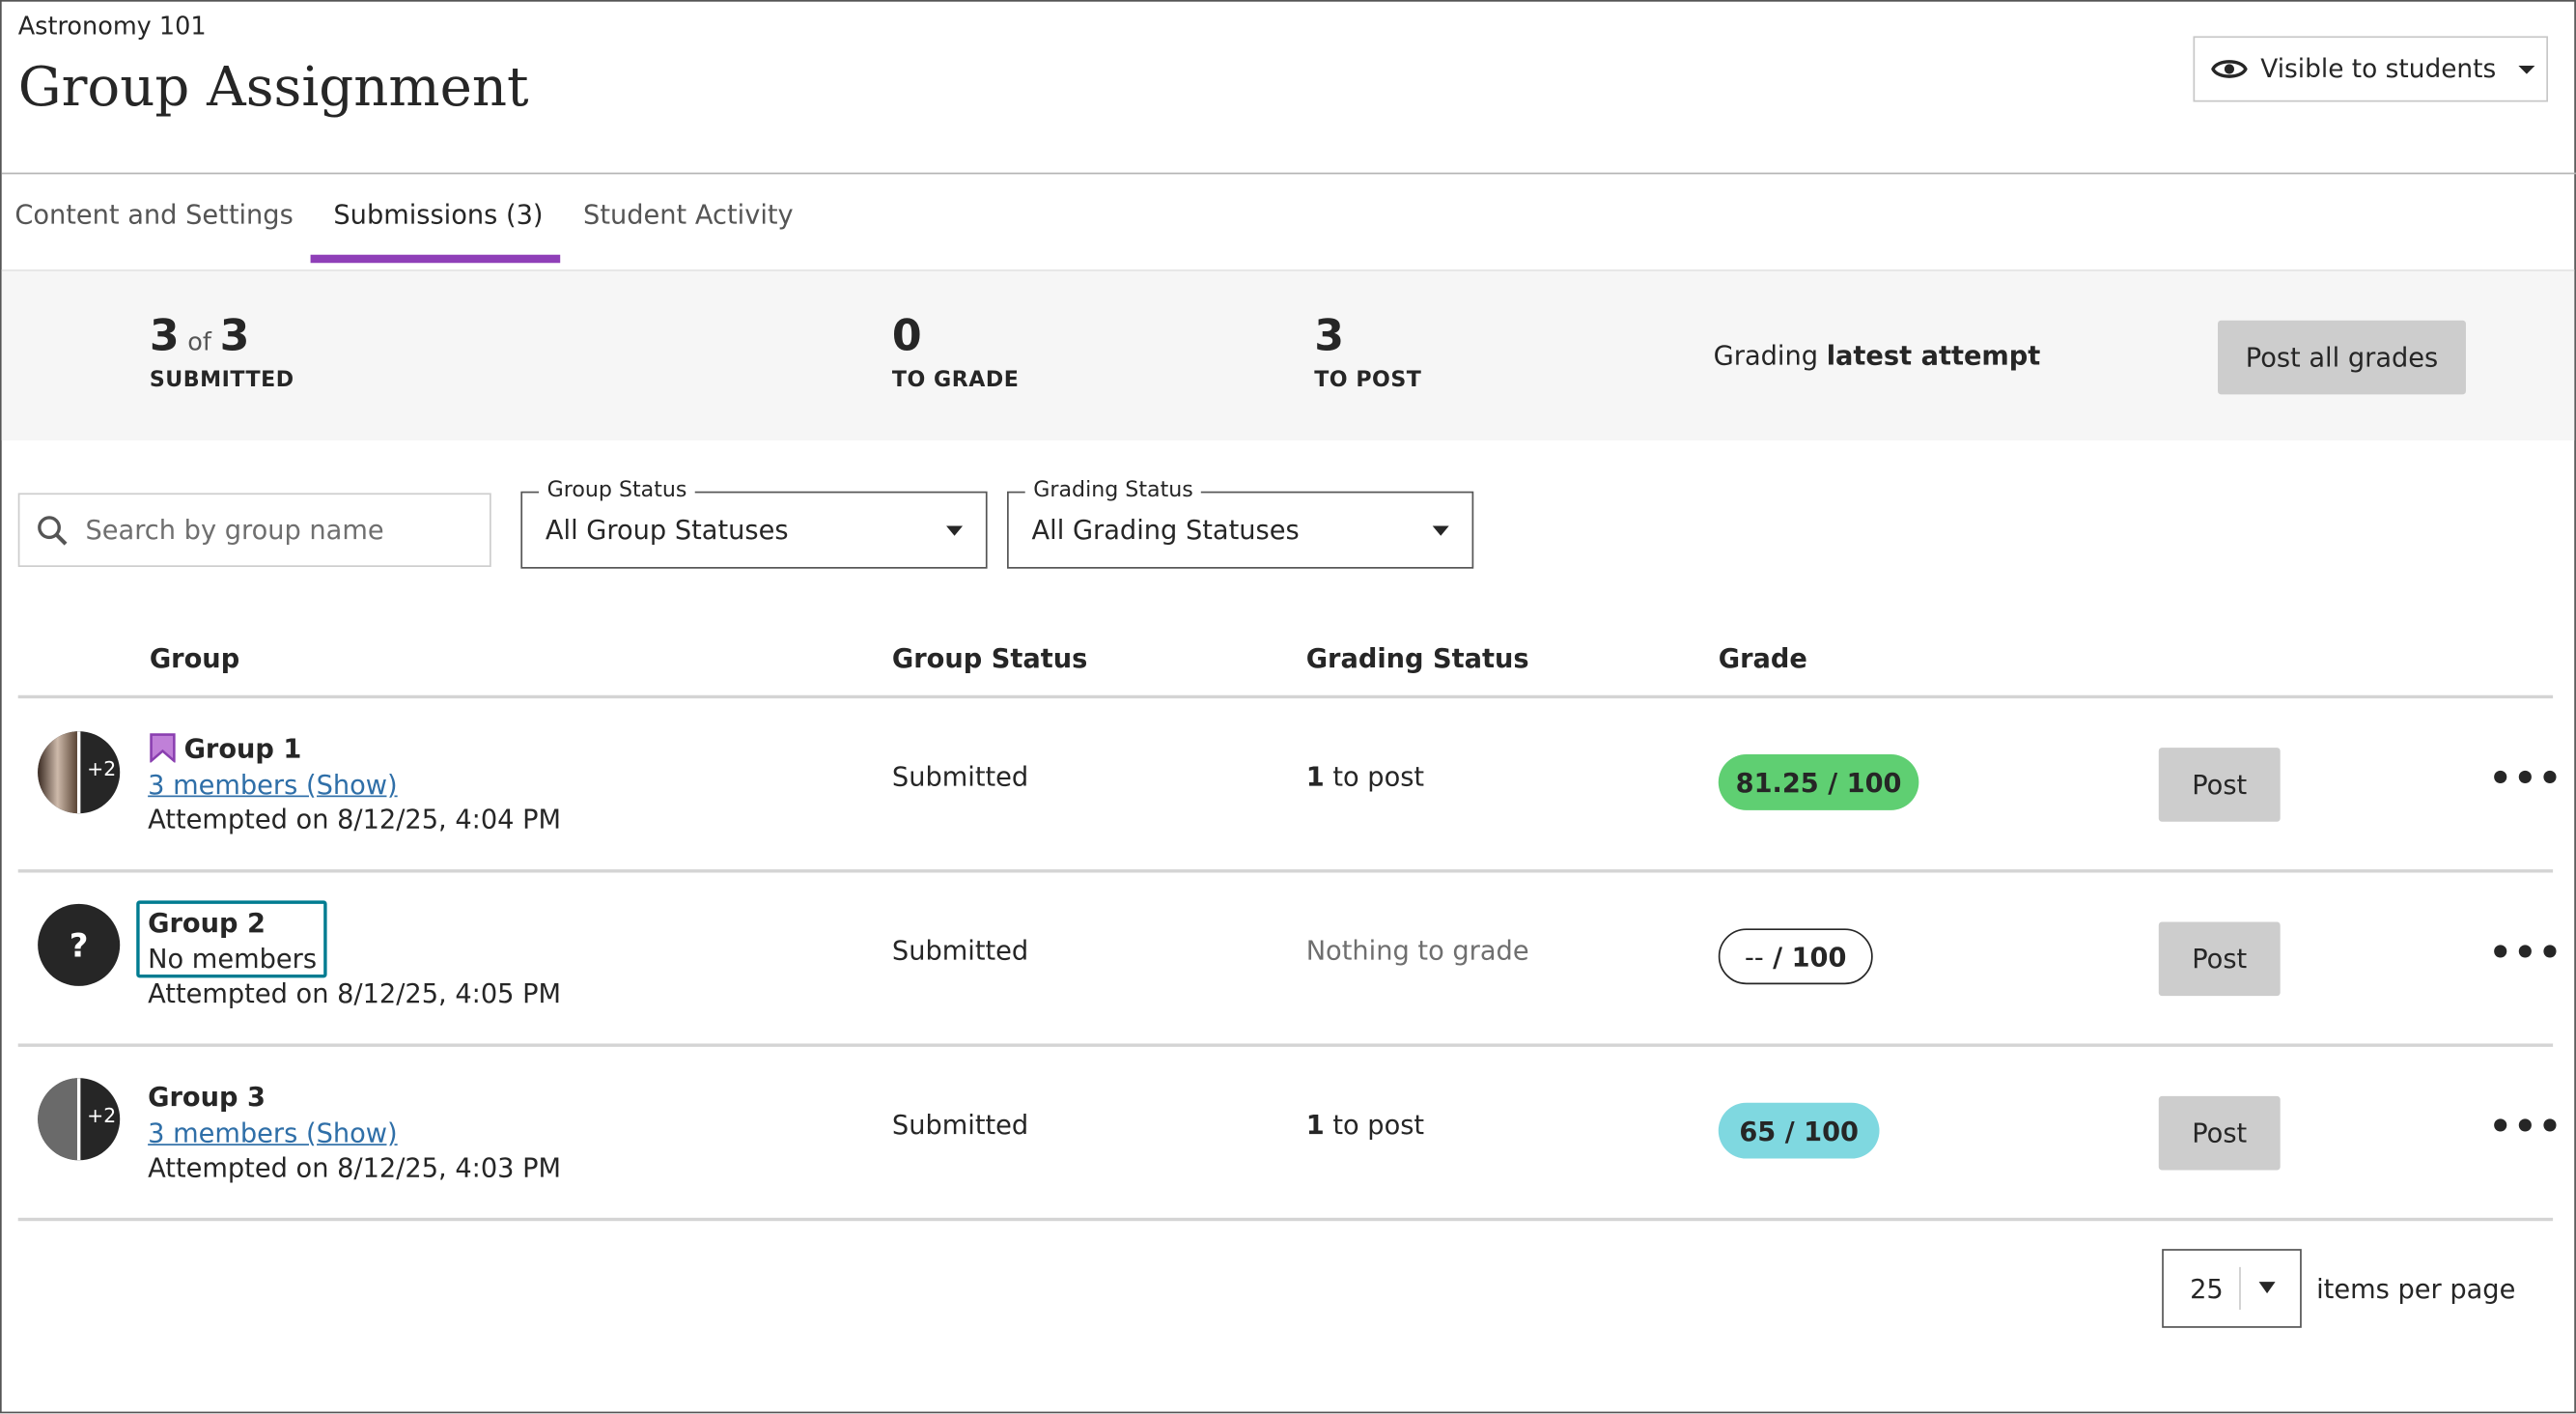 Image resolution: width=2576 pixels, height=1414 pixels. Describe the element at coordinates (1763, 658) in the screenshot. I see `column-header-grade: Grade` at that location.